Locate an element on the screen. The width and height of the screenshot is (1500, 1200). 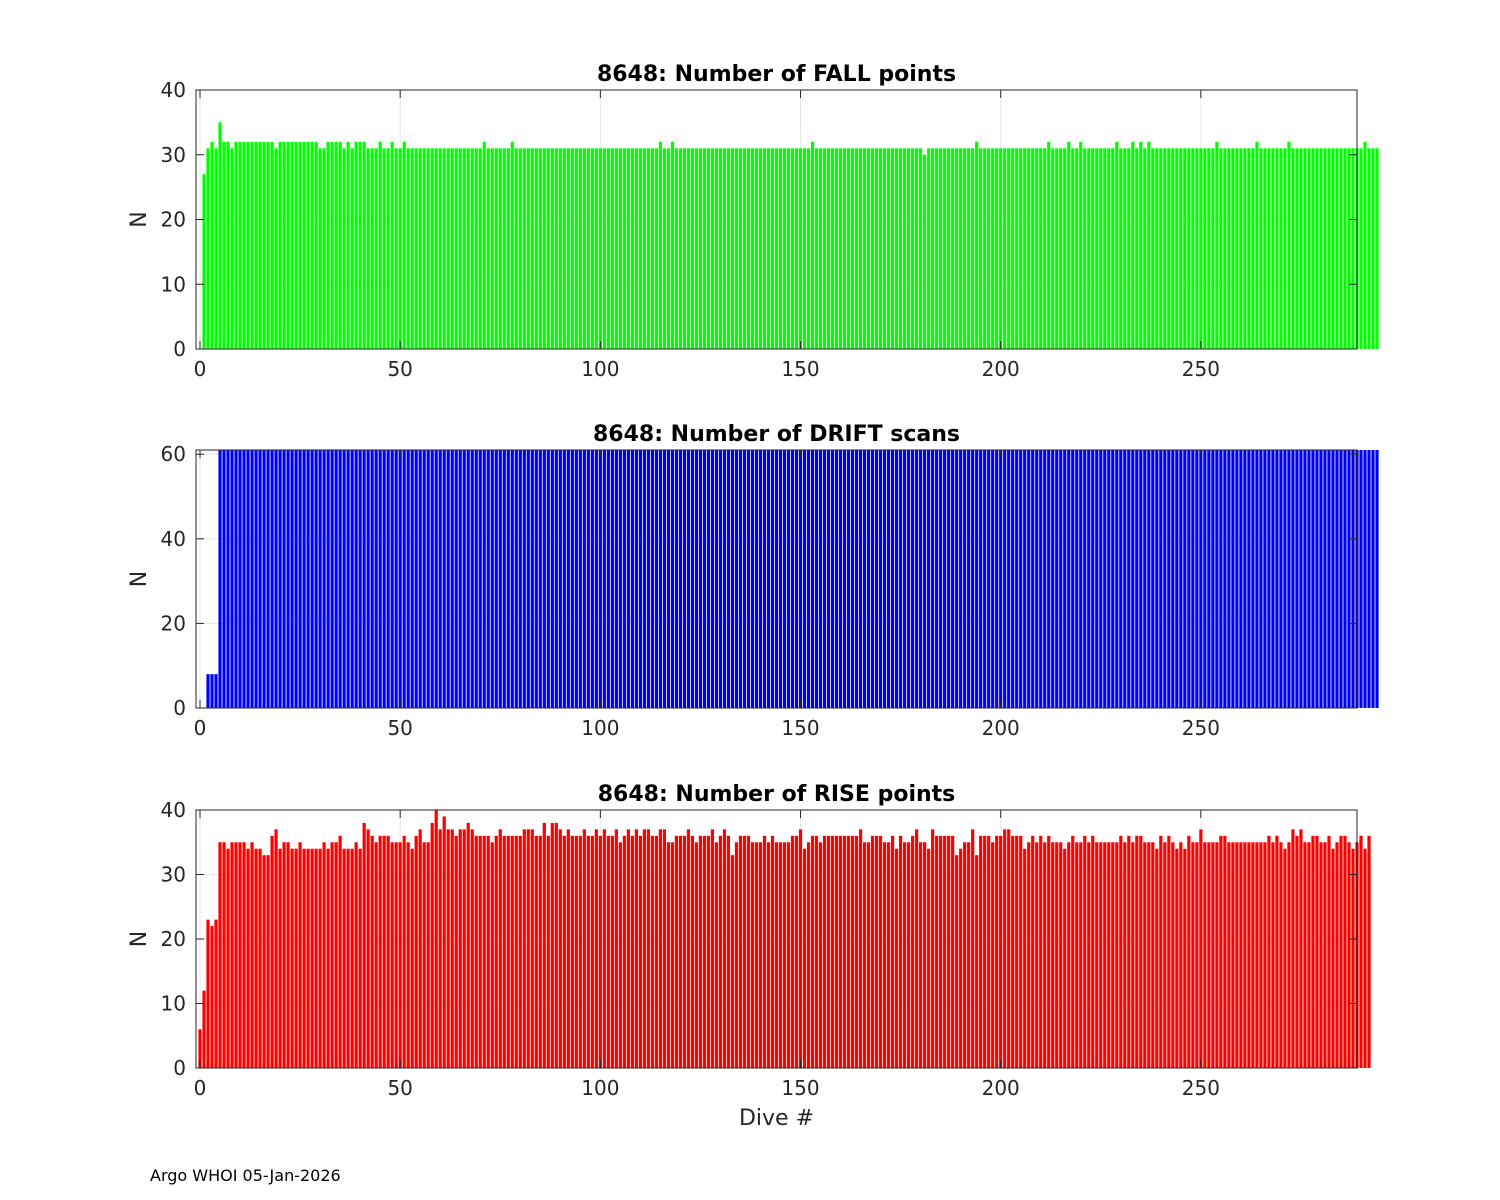
y-tick-label: 40 is located at coordinates (173, 90).